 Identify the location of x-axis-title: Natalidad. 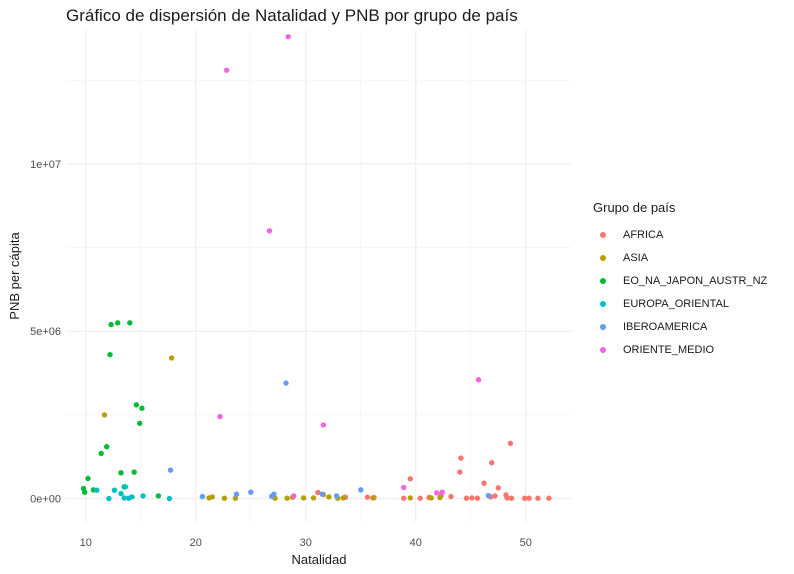
(319, 559).